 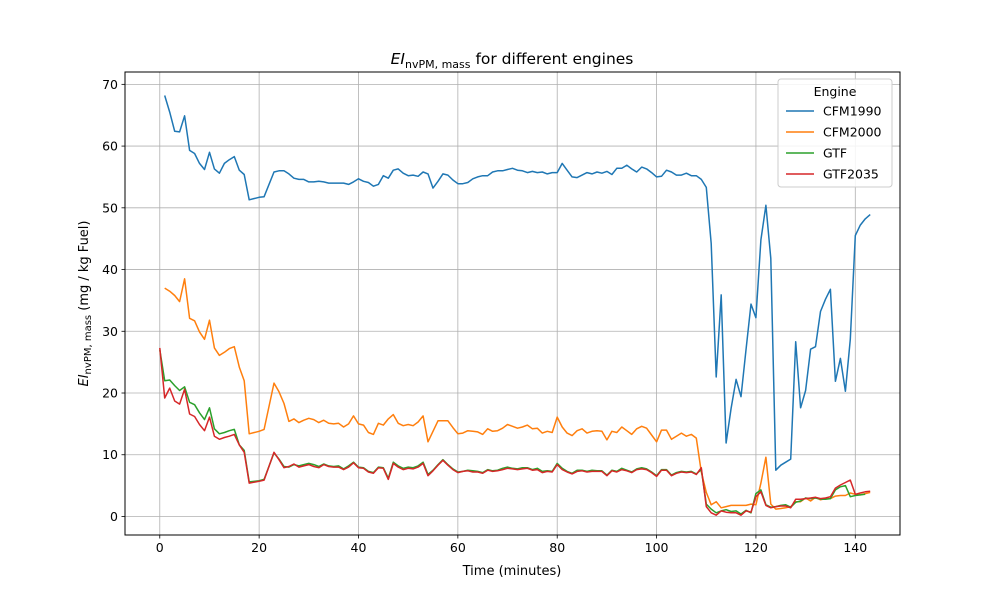 I want to click on y-tick-label: 50, so click(x=110, y=207).